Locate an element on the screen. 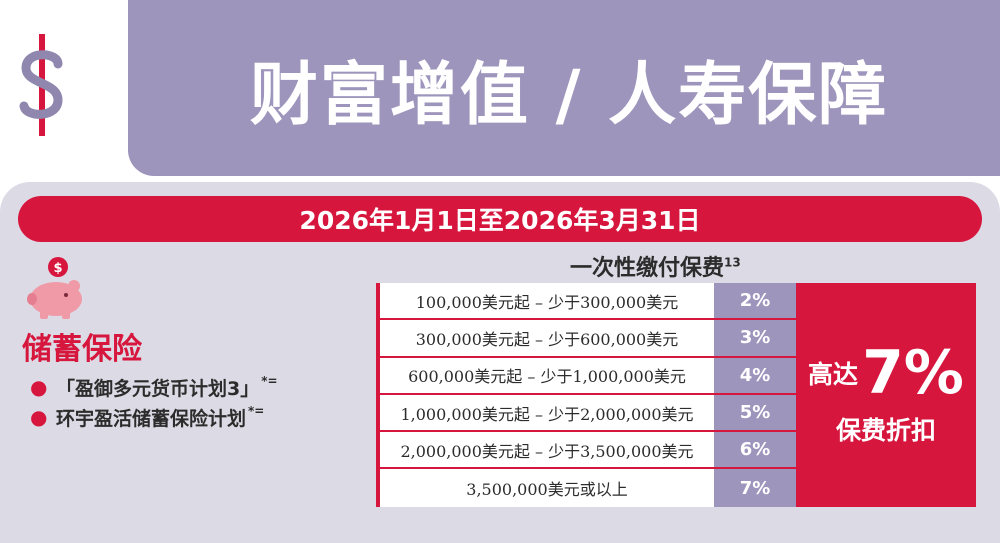  table-row: 1,000,000美元起 – 少于2,000,000美元 5% is located at coordinates (588, 413).